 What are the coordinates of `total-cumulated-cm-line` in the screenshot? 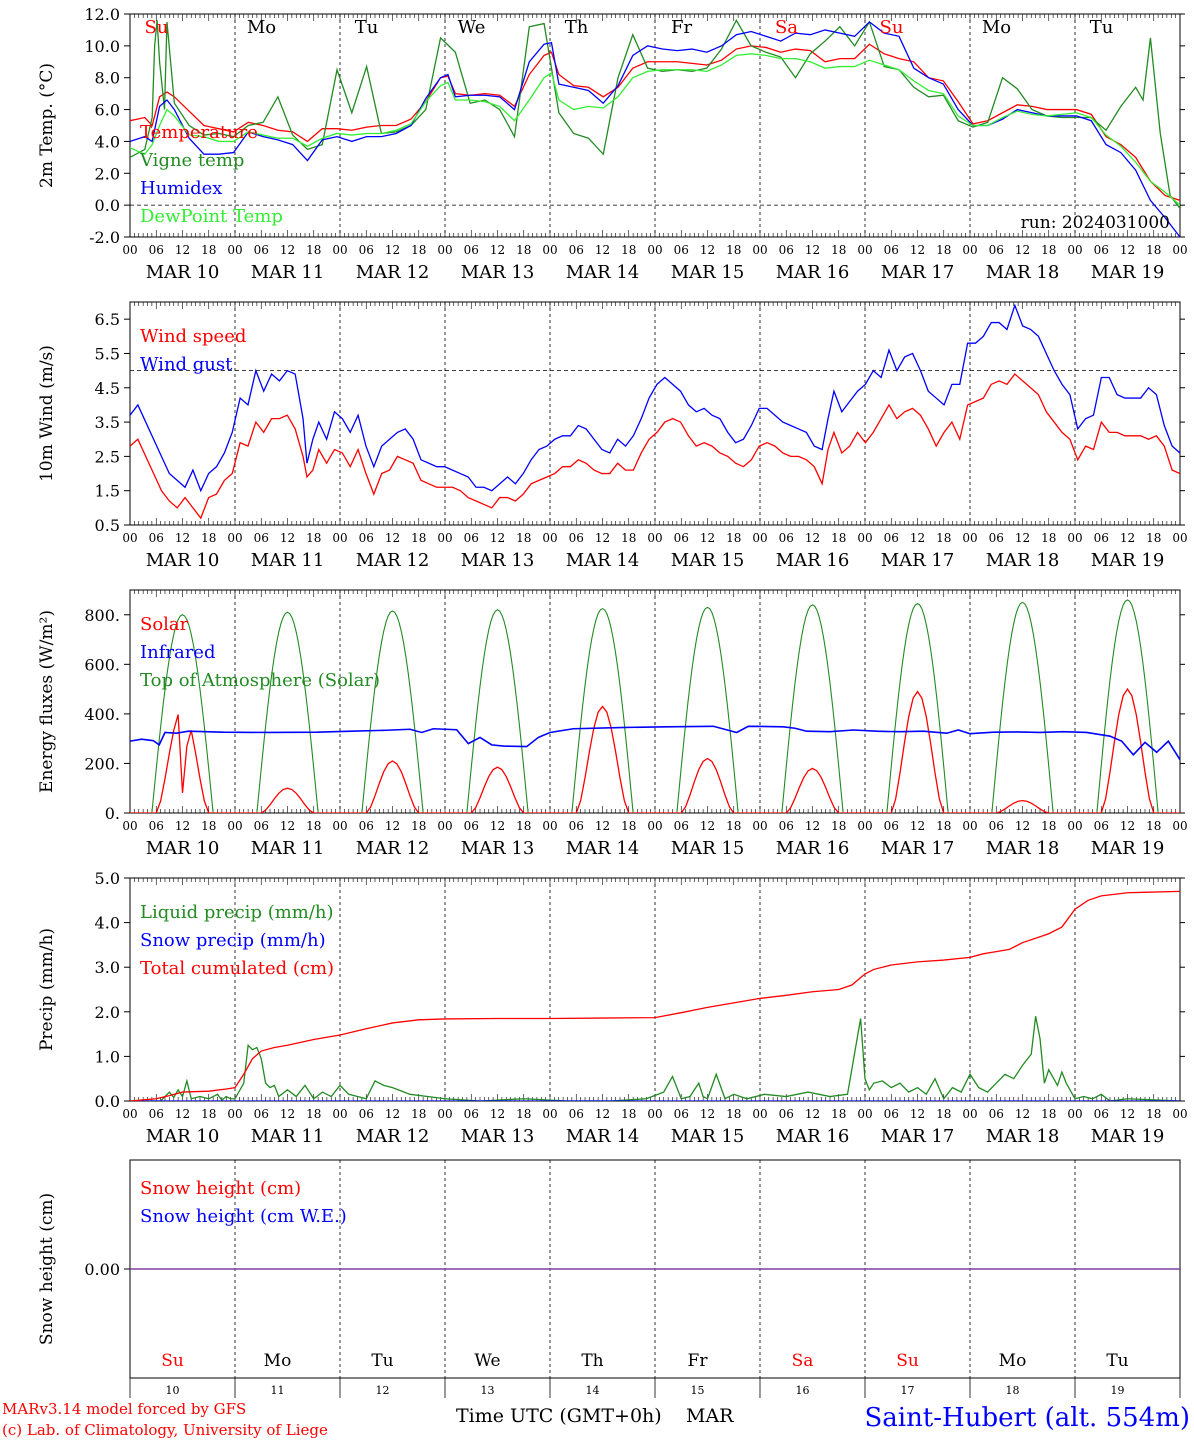 It's located at (655, 995).